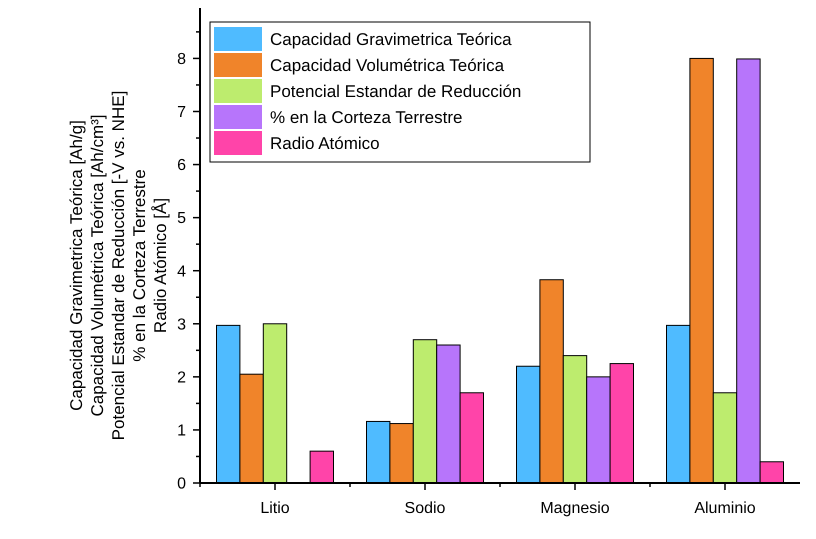 Image resolution: width=816 pixels, height=539 pixels. I want to click on legend-label: Capacidad Gravimetrica Teórica, so click(391, 39).